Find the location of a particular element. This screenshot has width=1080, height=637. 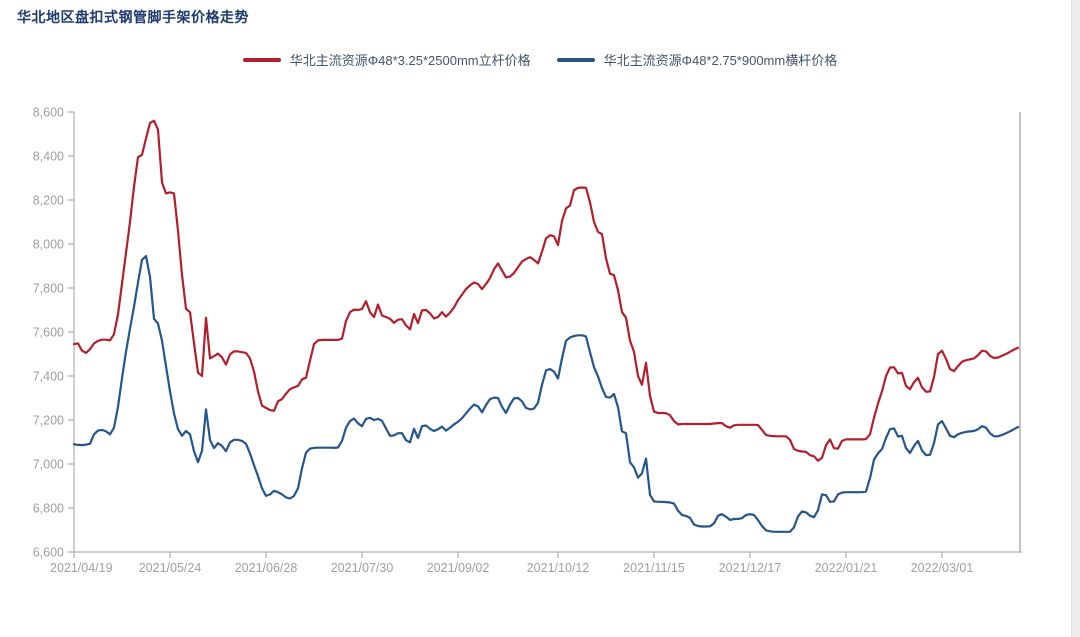

y-tick-label: 7,800 is located at coordinates (48, 289).